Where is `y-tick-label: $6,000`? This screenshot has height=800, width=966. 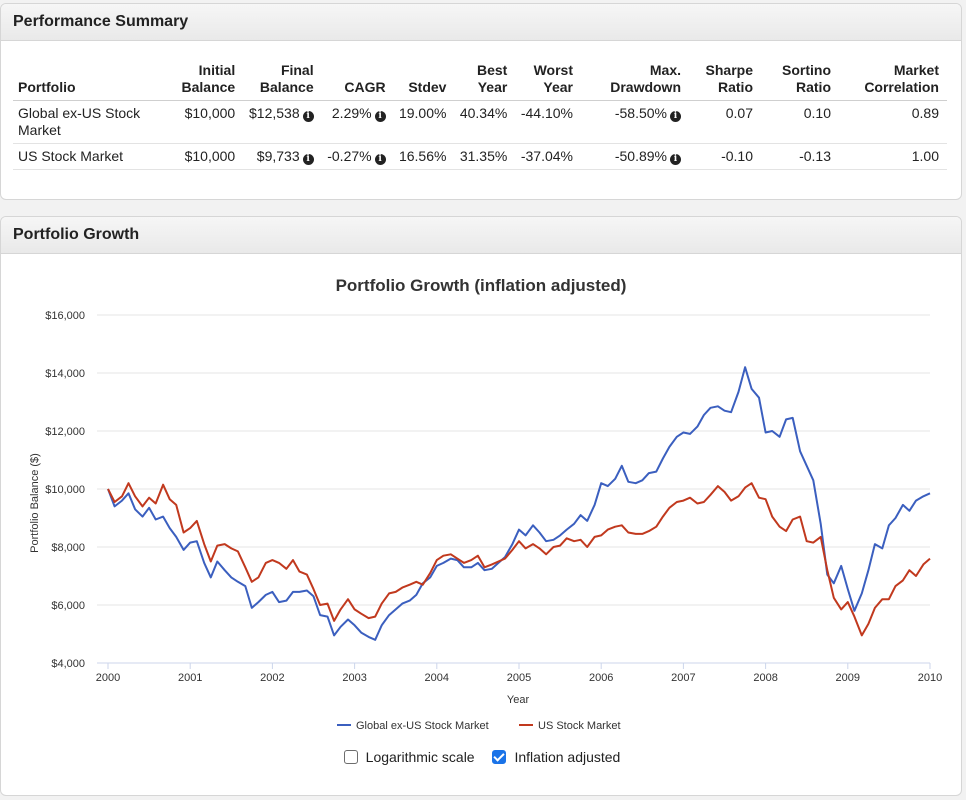
y-tick-label: $6,000 is located at coordinates (68, 606).